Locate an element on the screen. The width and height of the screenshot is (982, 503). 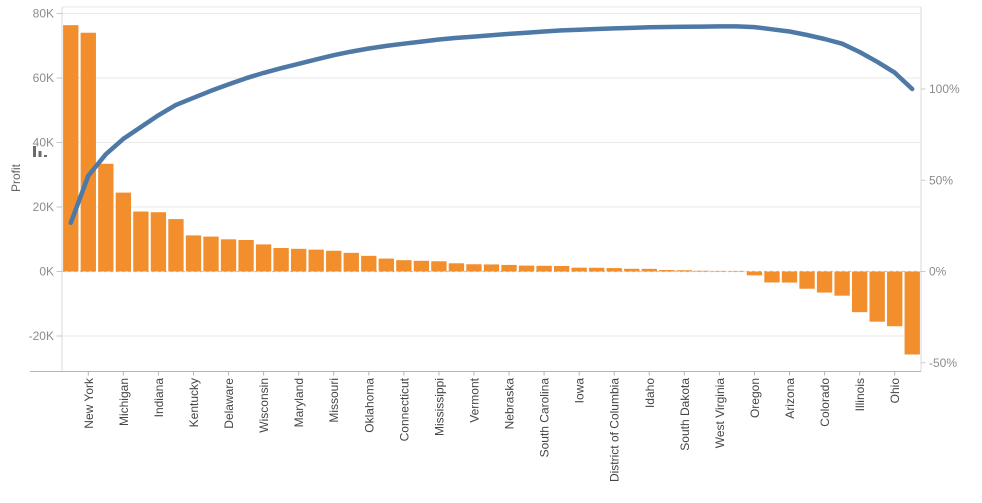
left-tick-label: 80K is located at coordinates (43, 14).